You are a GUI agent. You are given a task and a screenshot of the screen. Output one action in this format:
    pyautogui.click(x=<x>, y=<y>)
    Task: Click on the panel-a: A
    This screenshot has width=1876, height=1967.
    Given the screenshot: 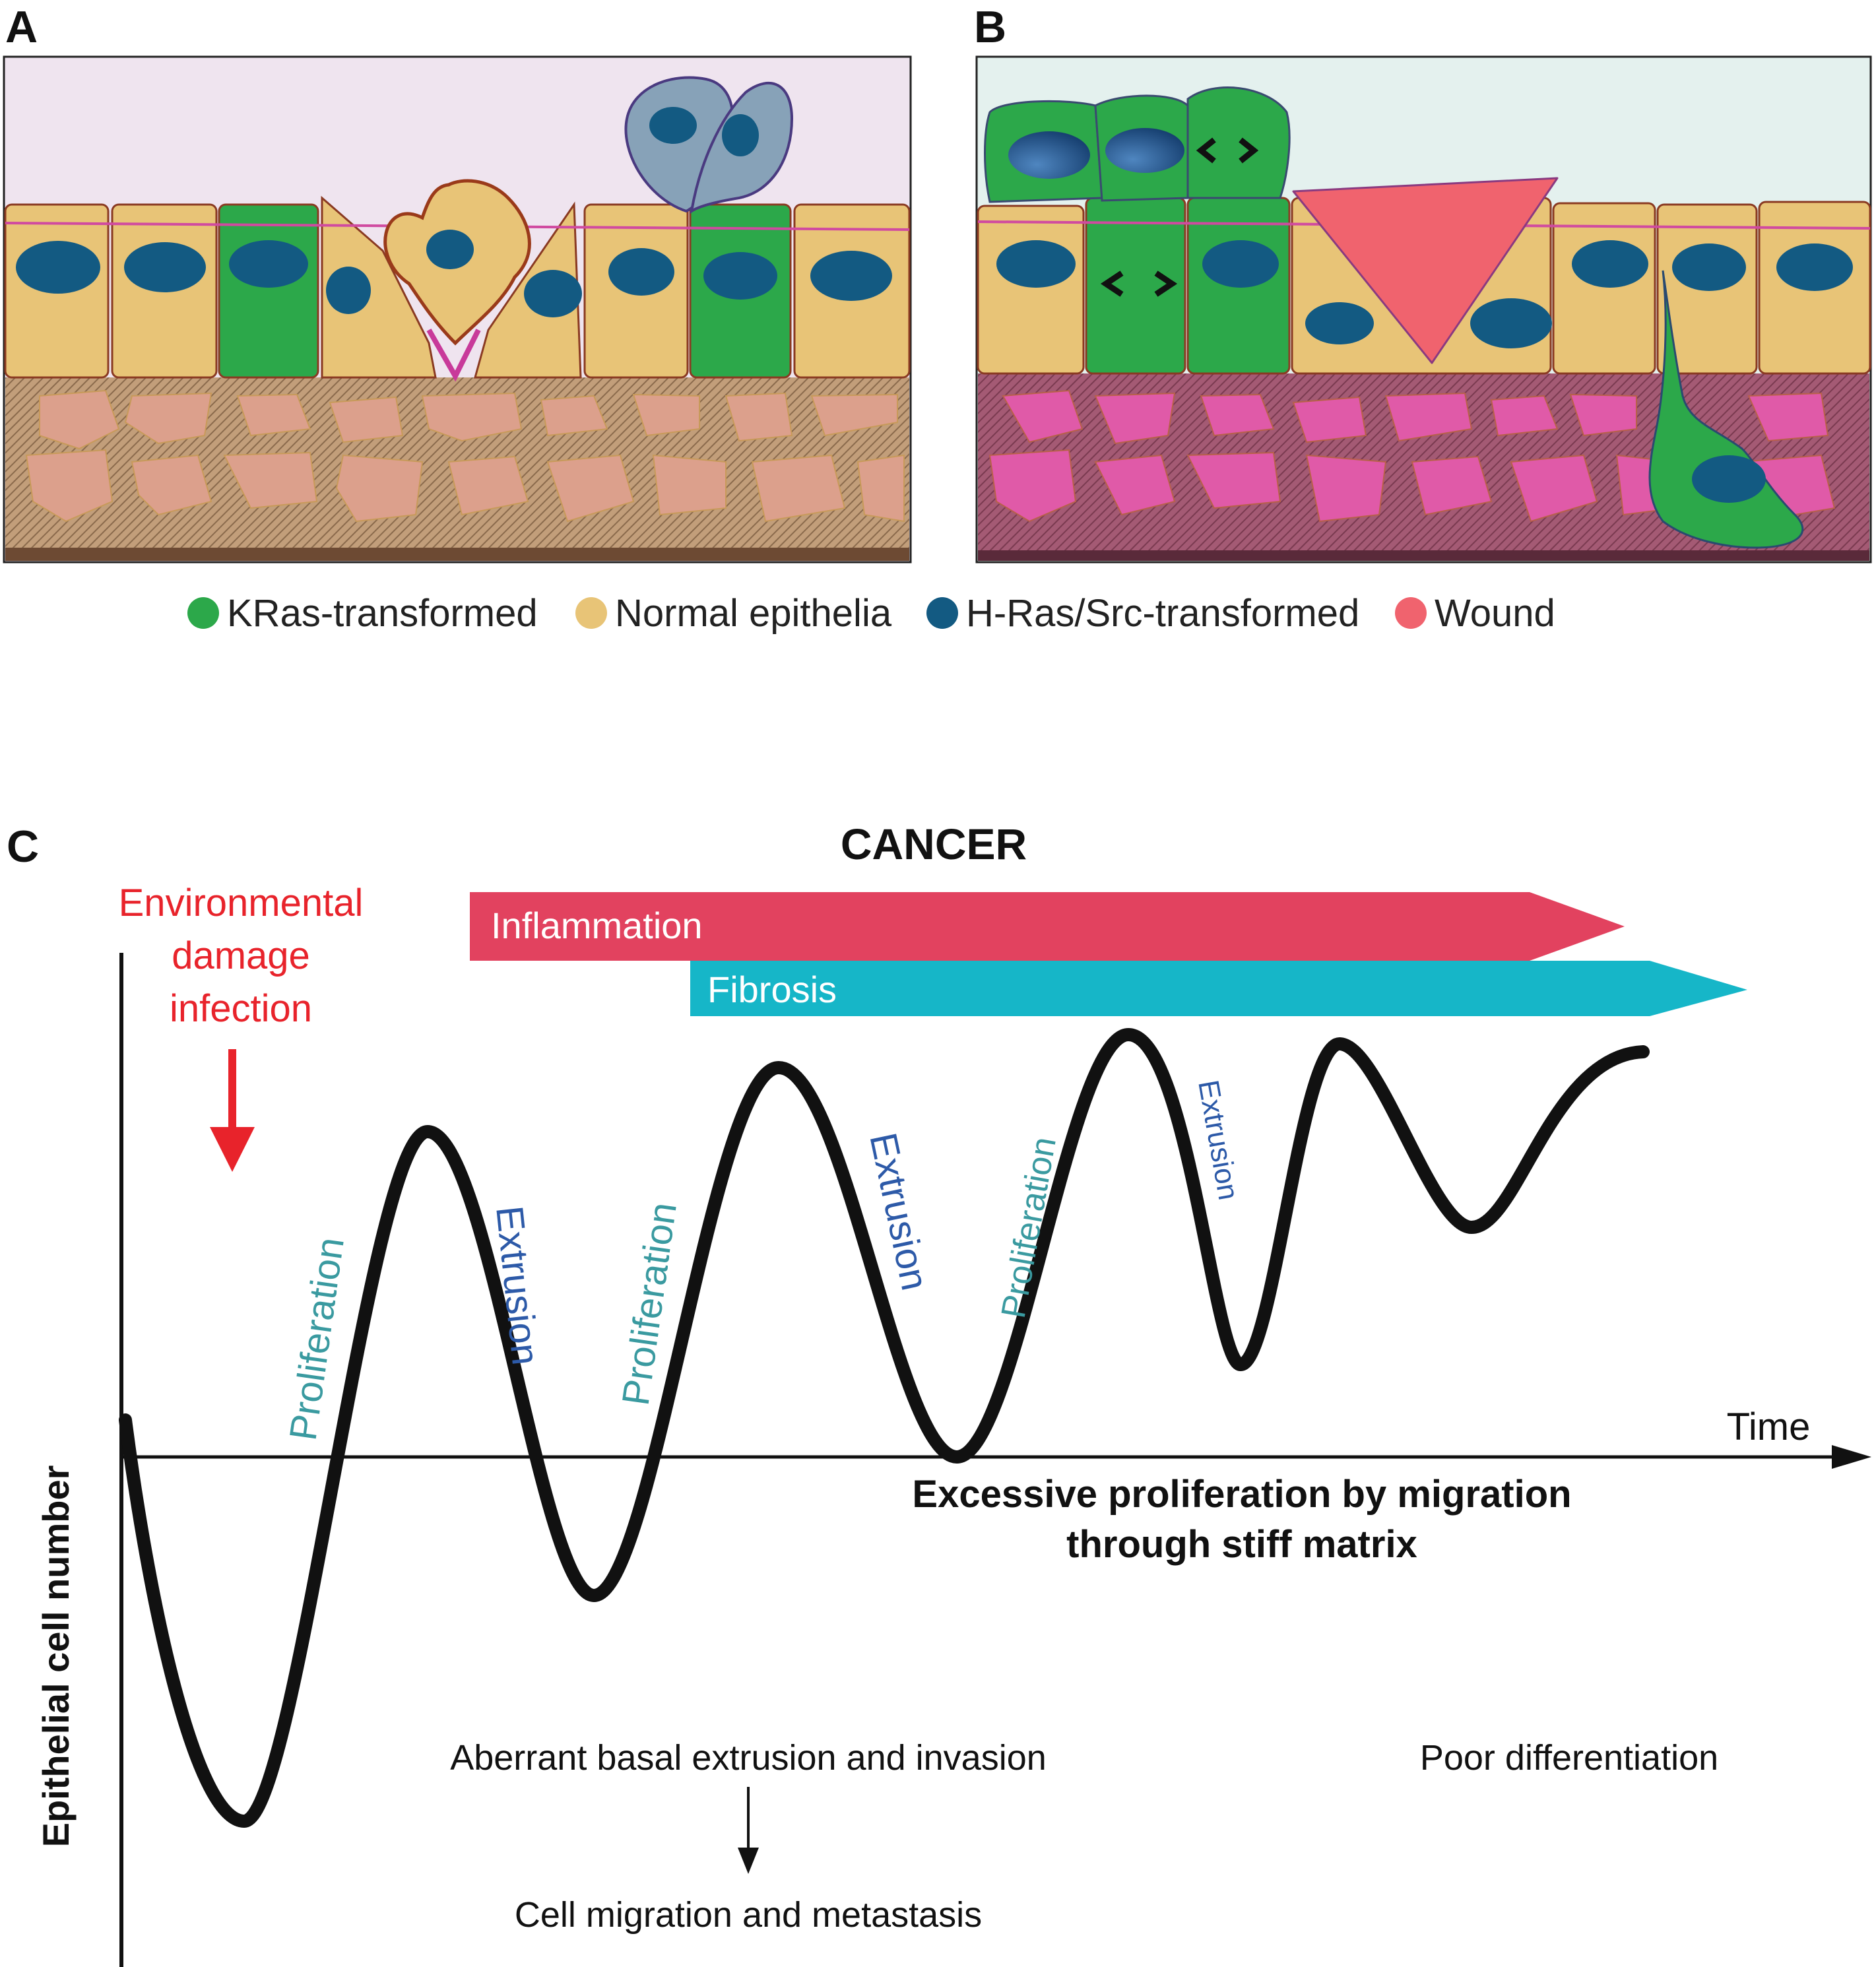 What is the action you would take?
    pyautogui.click(x=457, y=283)
    